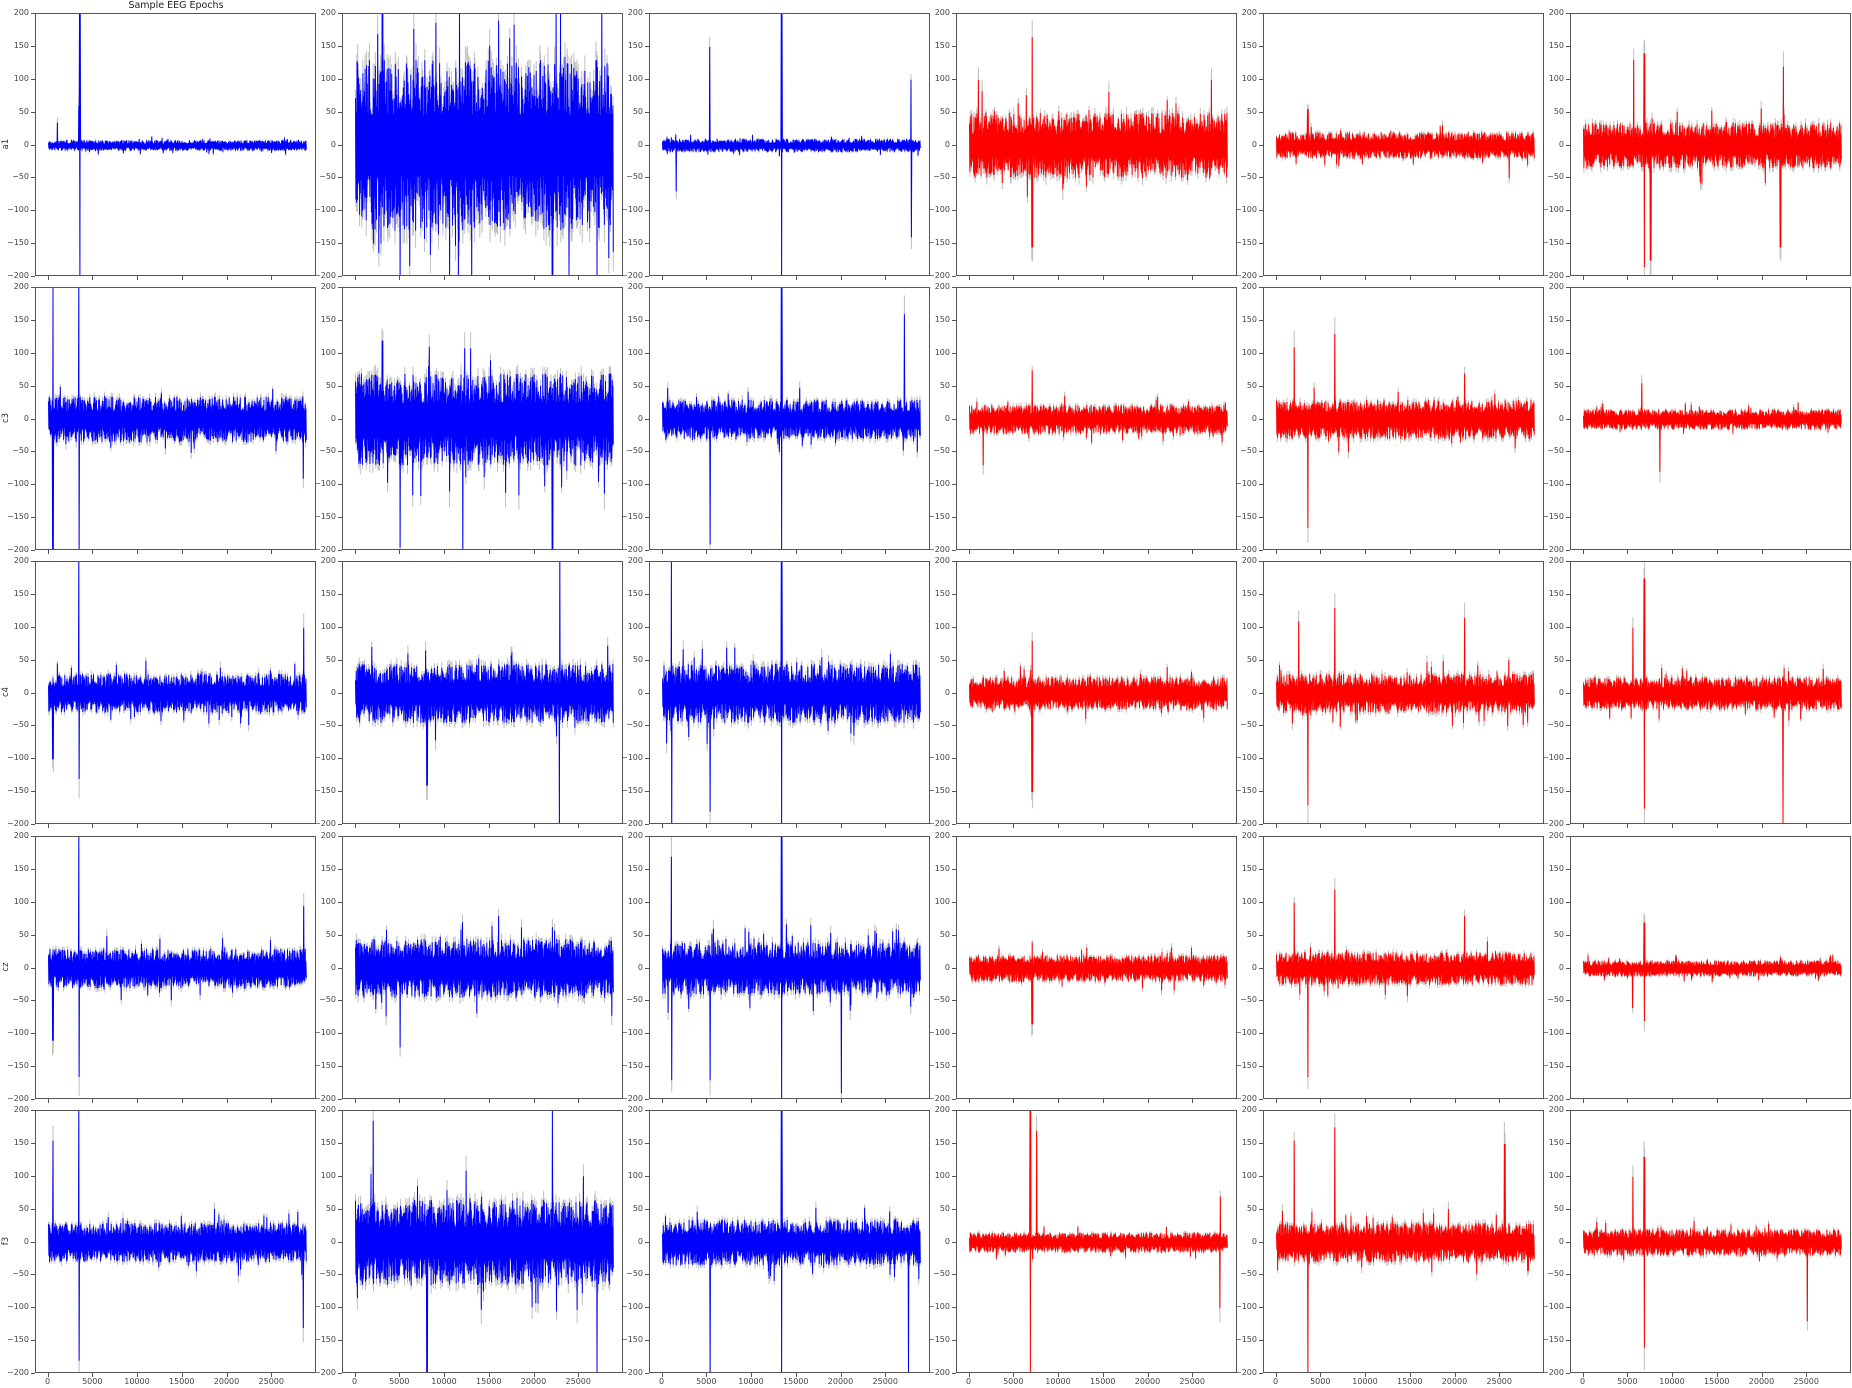  What do you see at coordinates (1672, 1381) in the screenshot?
I see `x-tick-label: 10000` at bounding box center [1672, 1381].